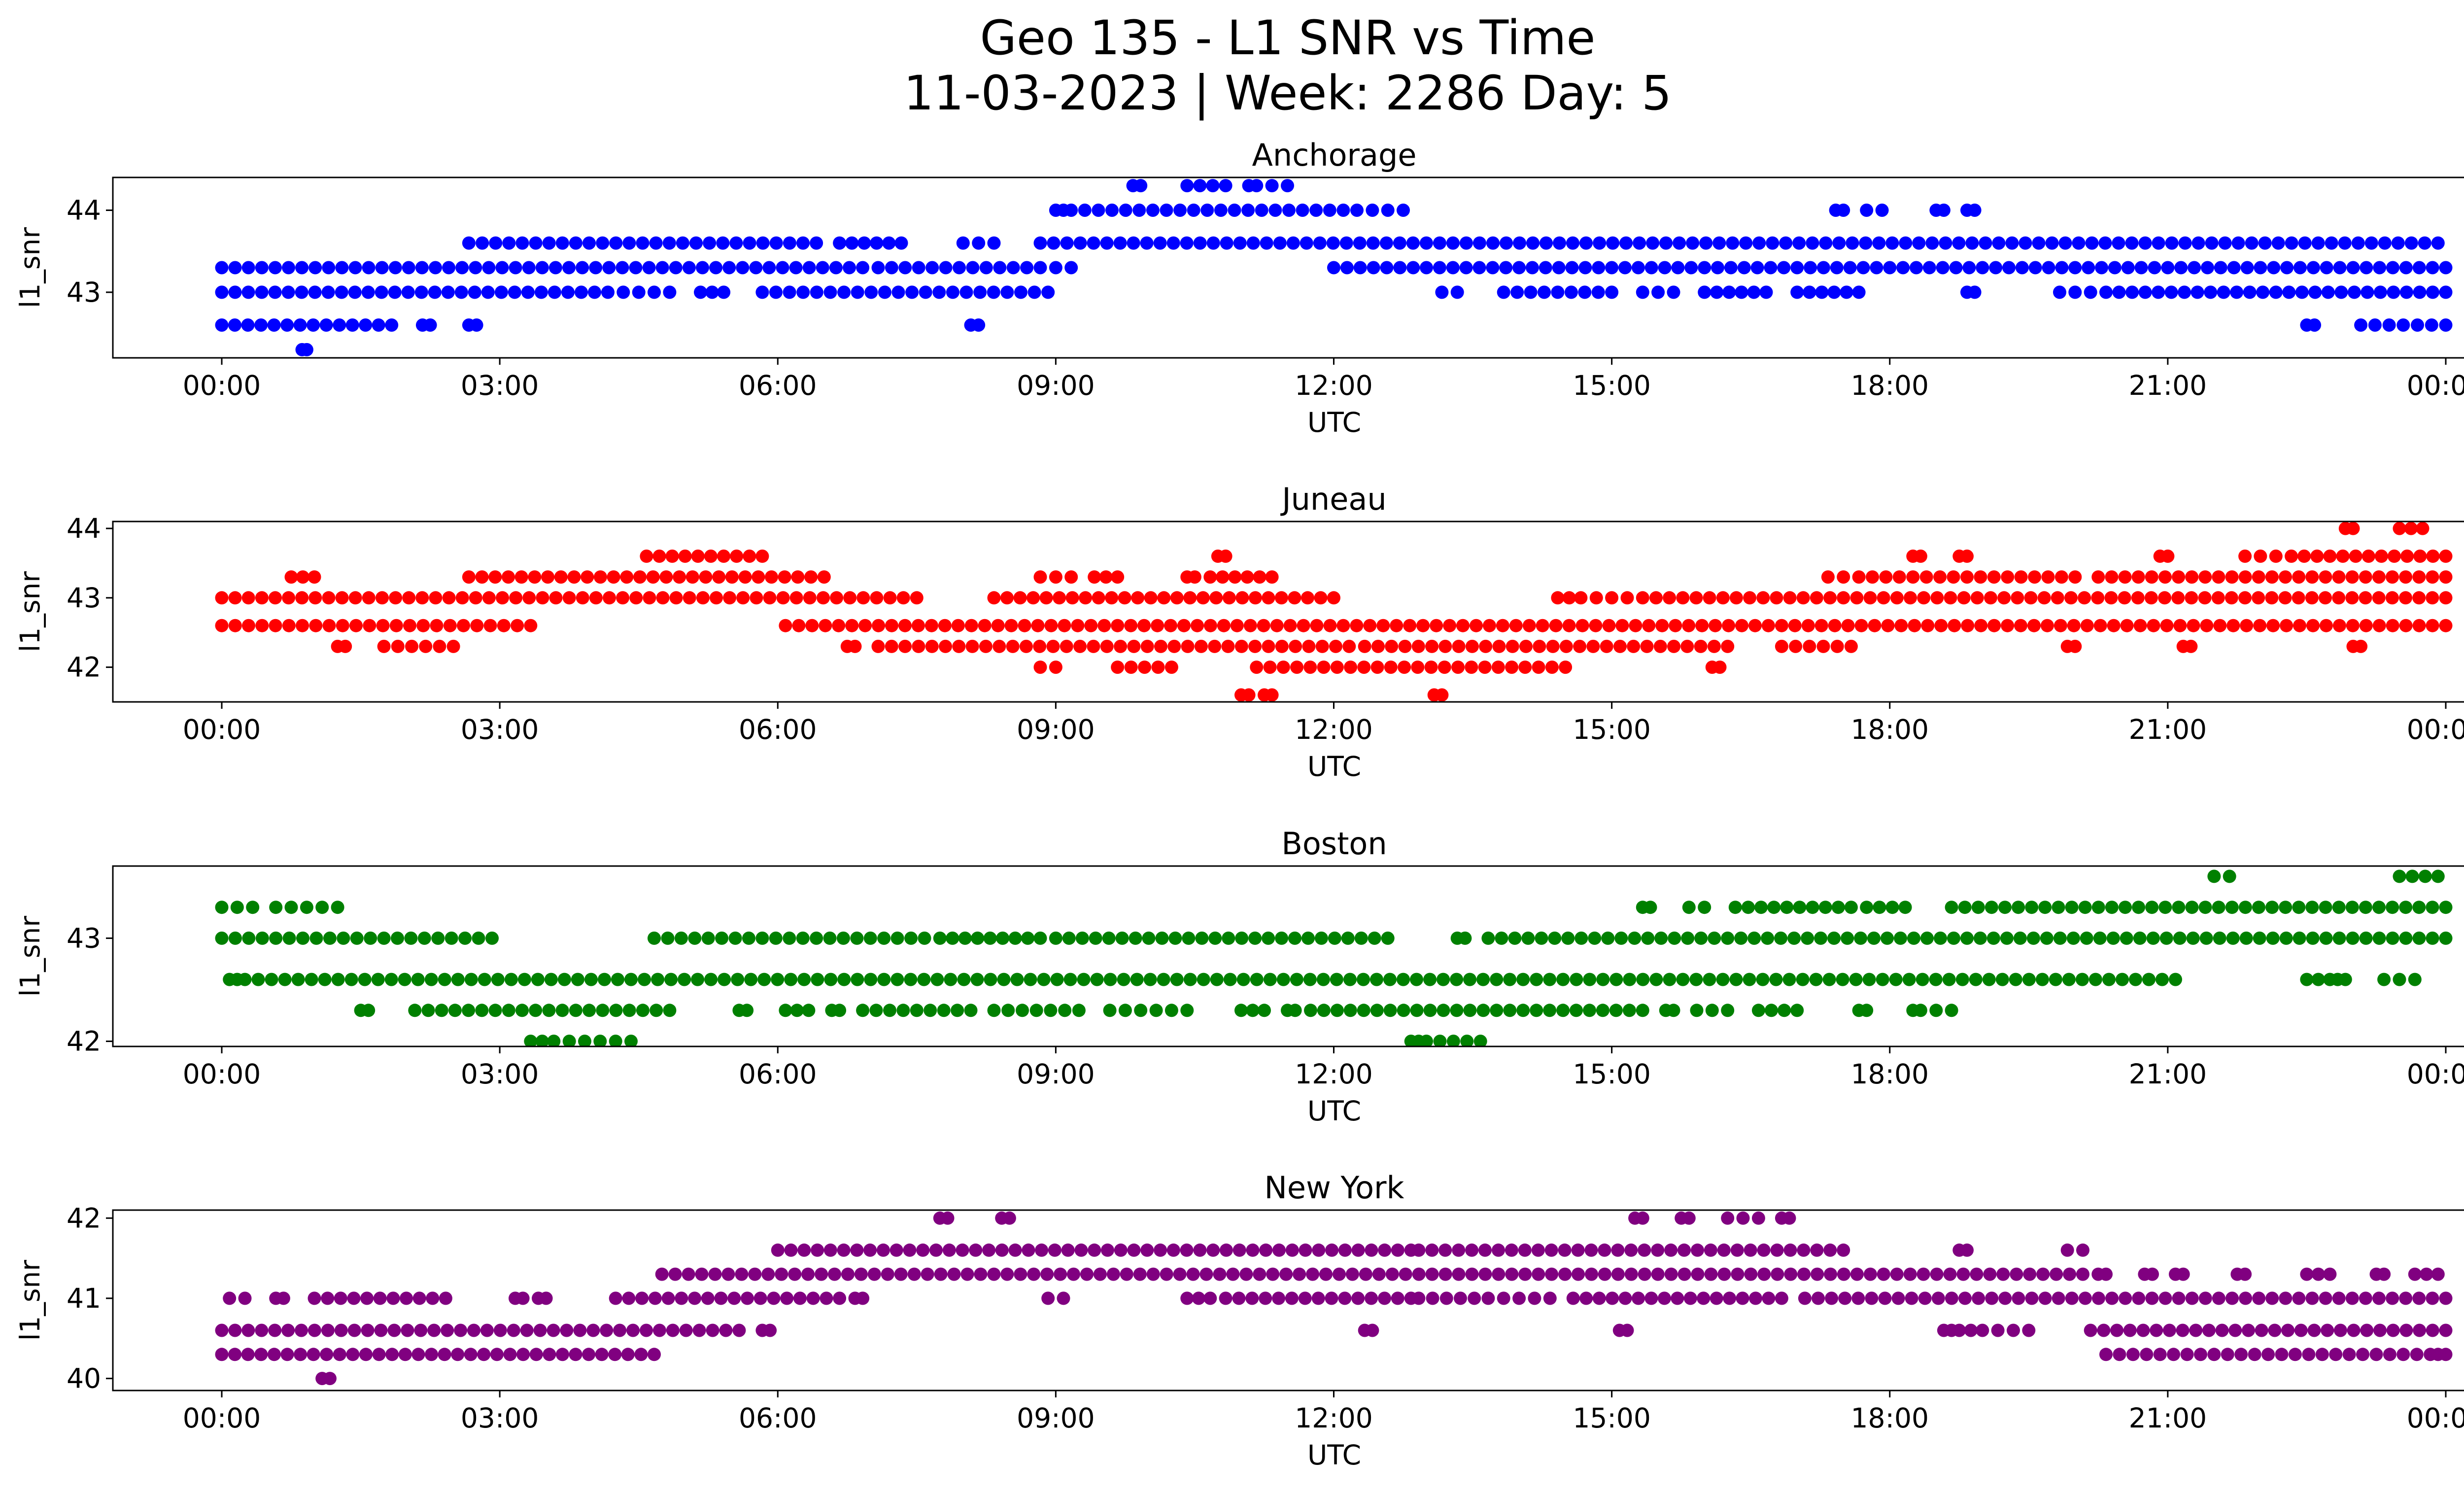 Image resolution: width=2464 pixels, height=1495 pixels. What do you see at coordinates (84, 292) in the screenshot?
I see `y-tick-label: 43` at bounding box center [84, 292].